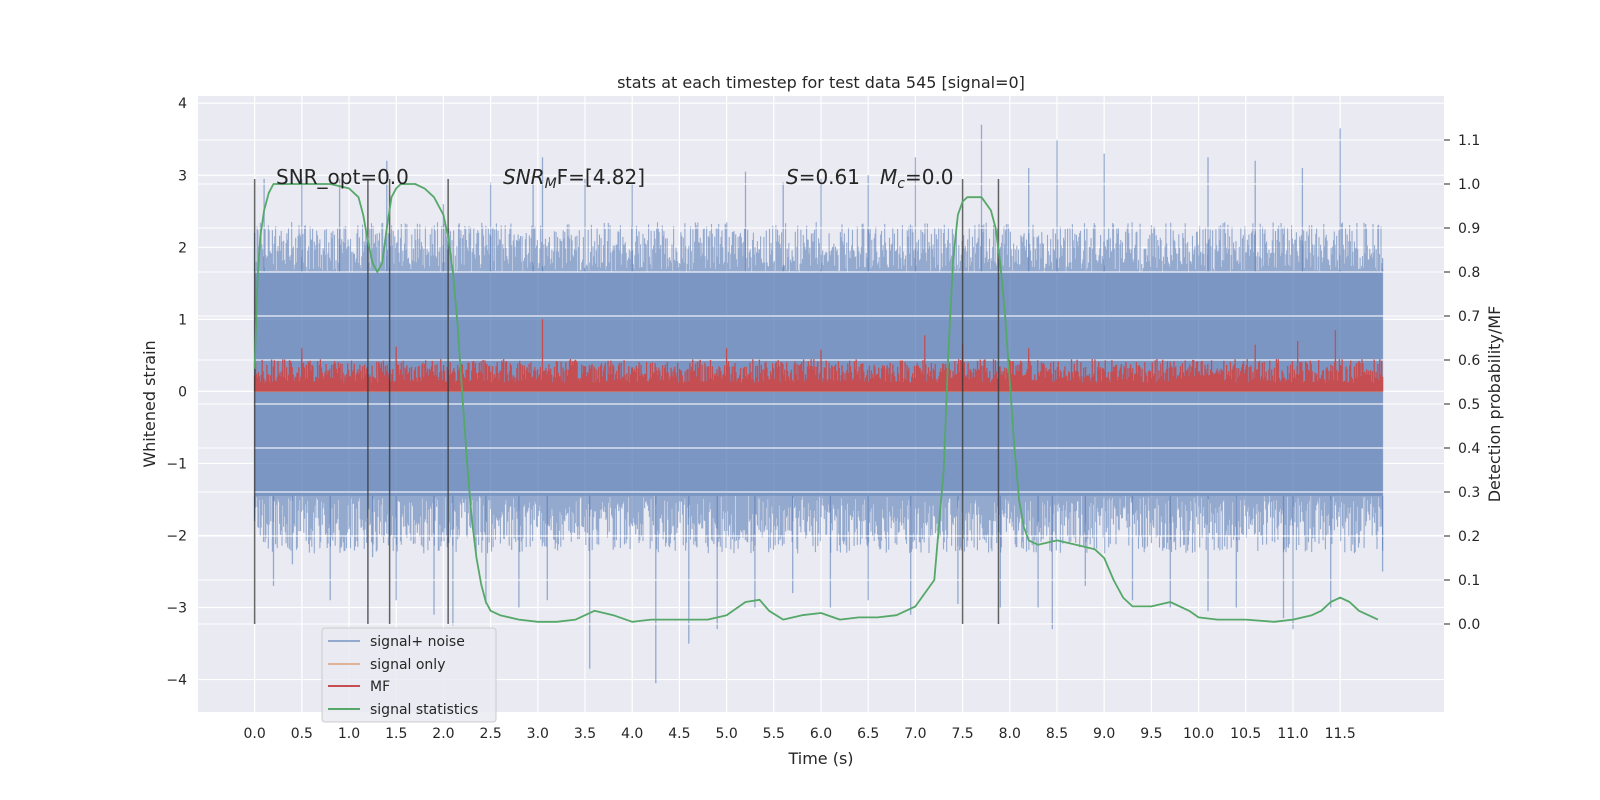  Describe the element at coordinates (1469, 317) in the screenshot. I see `y2-tick-label: 0.7` at that location.